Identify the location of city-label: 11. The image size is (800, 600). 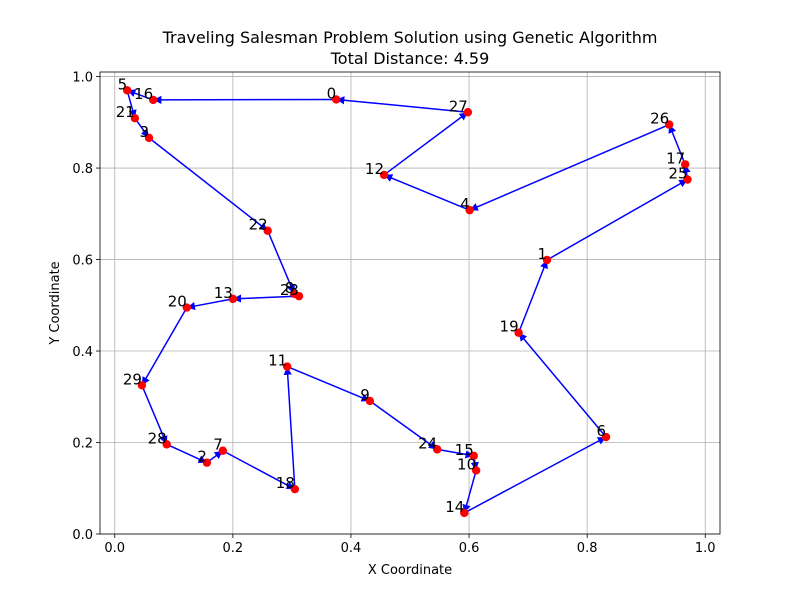
(277, 361).